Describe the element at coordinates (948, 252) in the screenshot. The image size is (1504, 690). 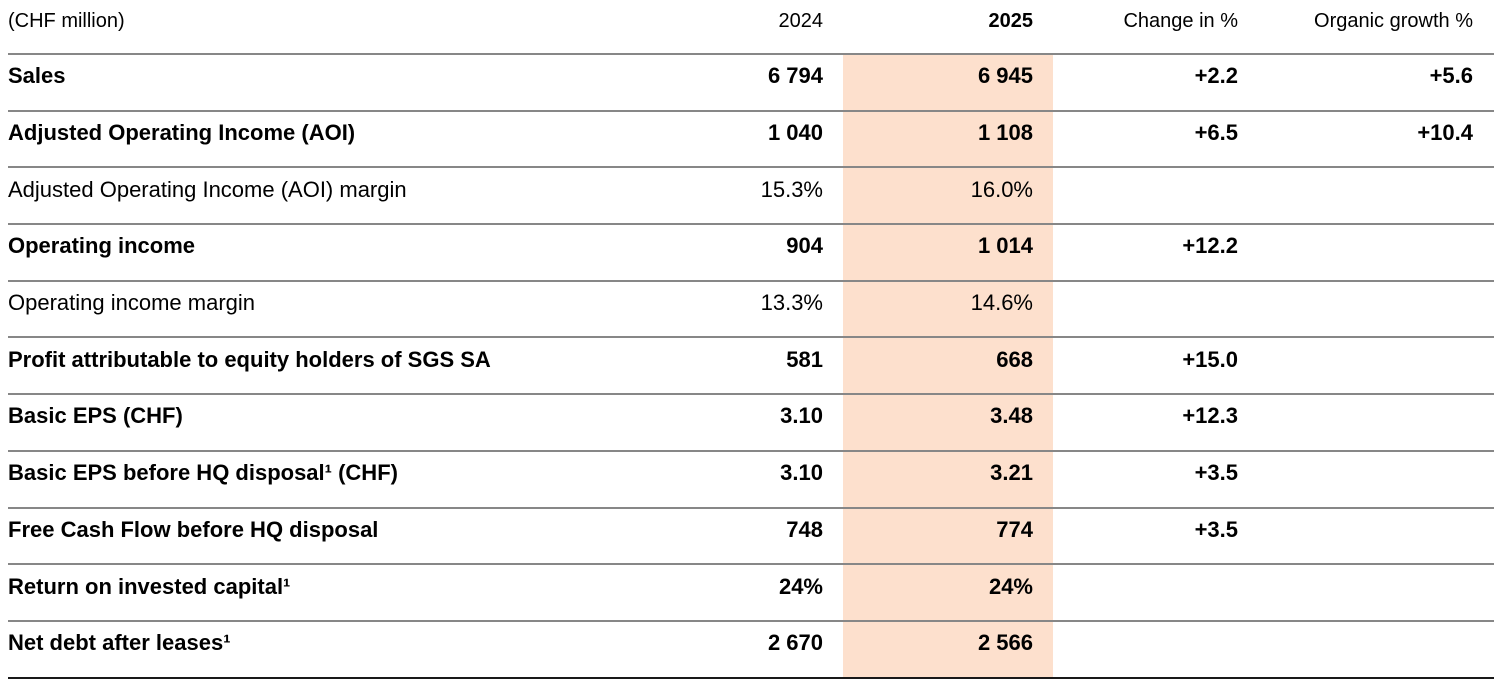
I see `cell-y2025: 1 014` at that location.